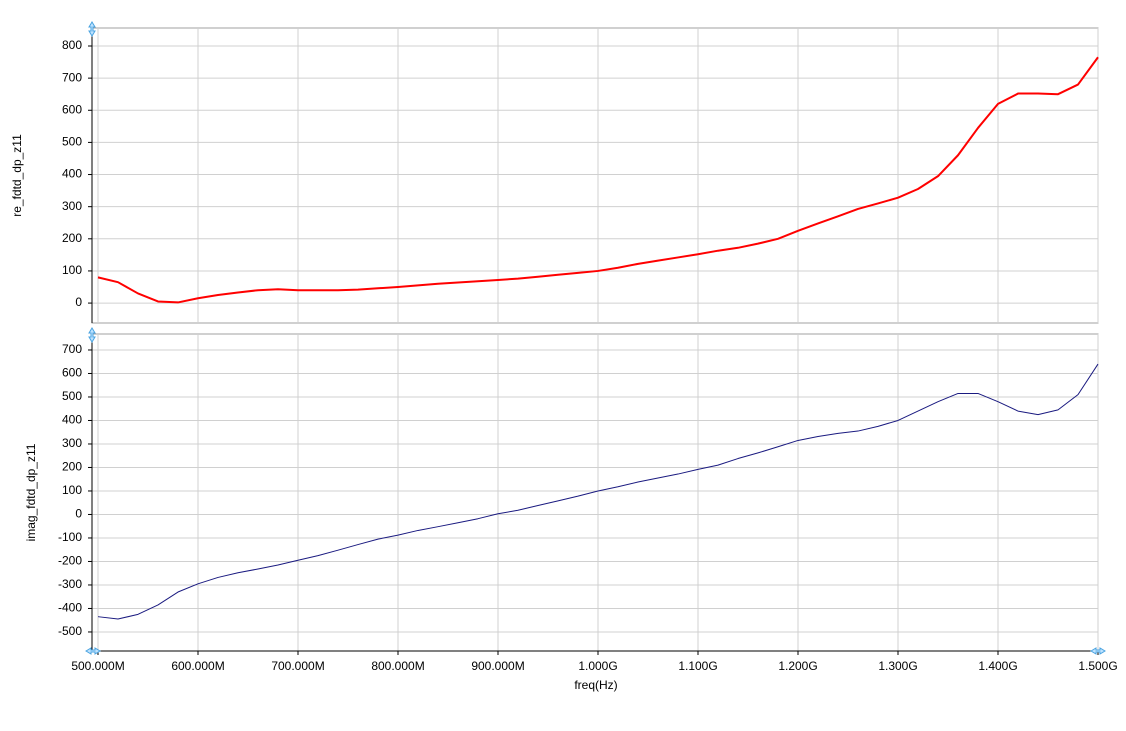 The image size is (1126, 731). Describe the element at coordinates (70, 631) in the screenshot. I see `y-tick-label: -500` at that location.